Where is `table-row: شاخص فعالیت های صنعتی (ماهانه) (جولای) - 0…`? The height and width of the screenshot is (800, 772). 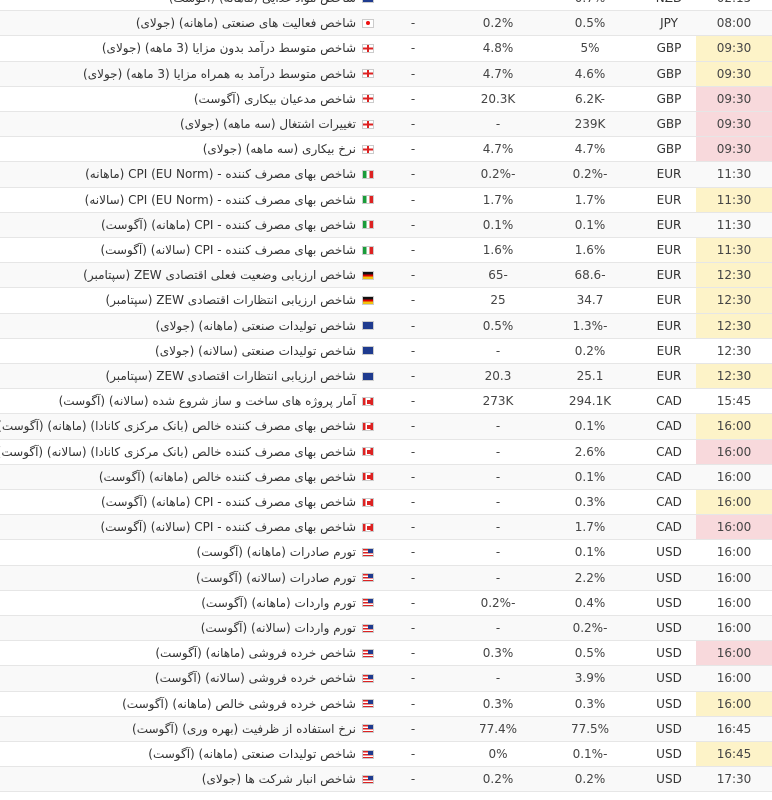
table-row: شاخص فعالیت های صنعتی (ماهانه) (جولای) - 0… is located at coordinates (386, 24).